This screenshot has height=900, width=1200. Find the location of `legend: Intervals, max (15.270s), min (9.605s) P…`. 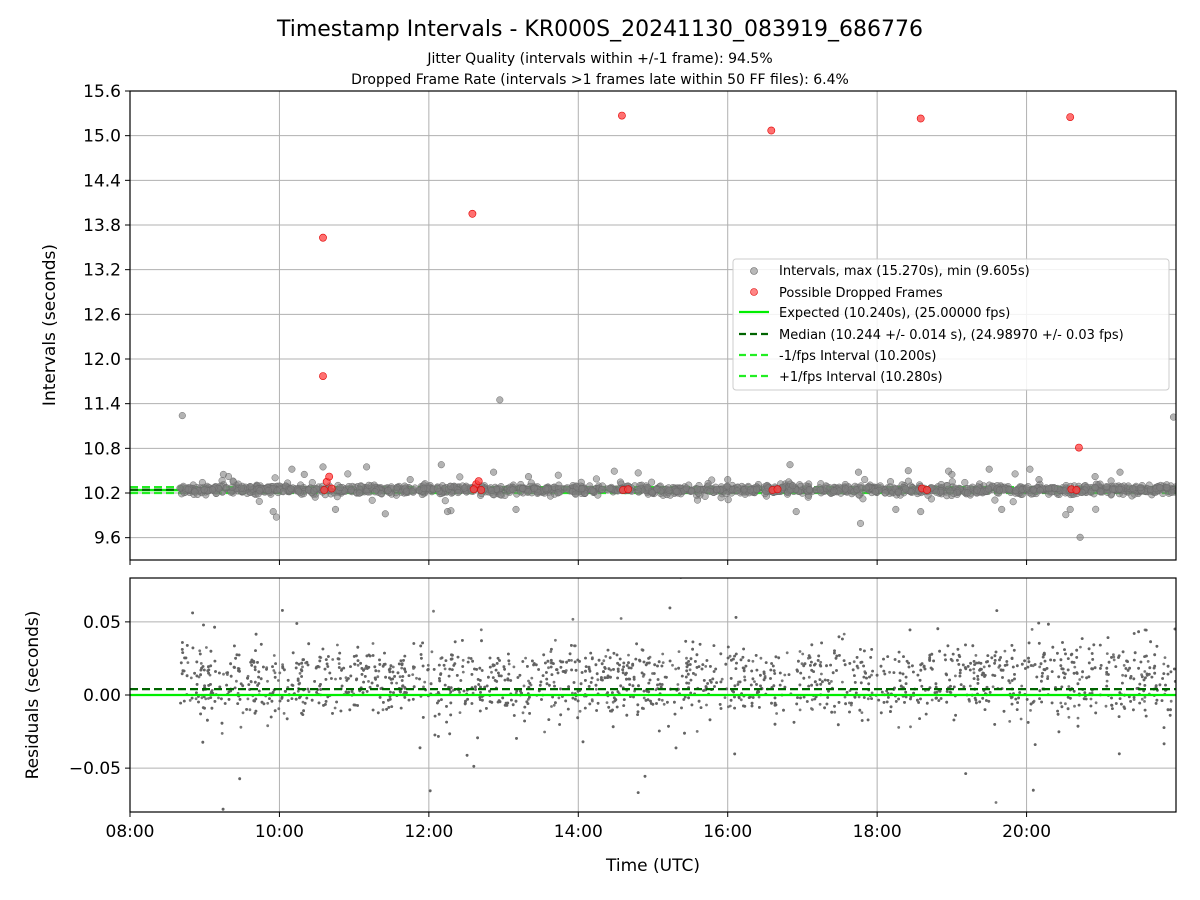

legend: Intervals, max (15.270s), min (9.605s) P… is located at coordinates (951, 324).